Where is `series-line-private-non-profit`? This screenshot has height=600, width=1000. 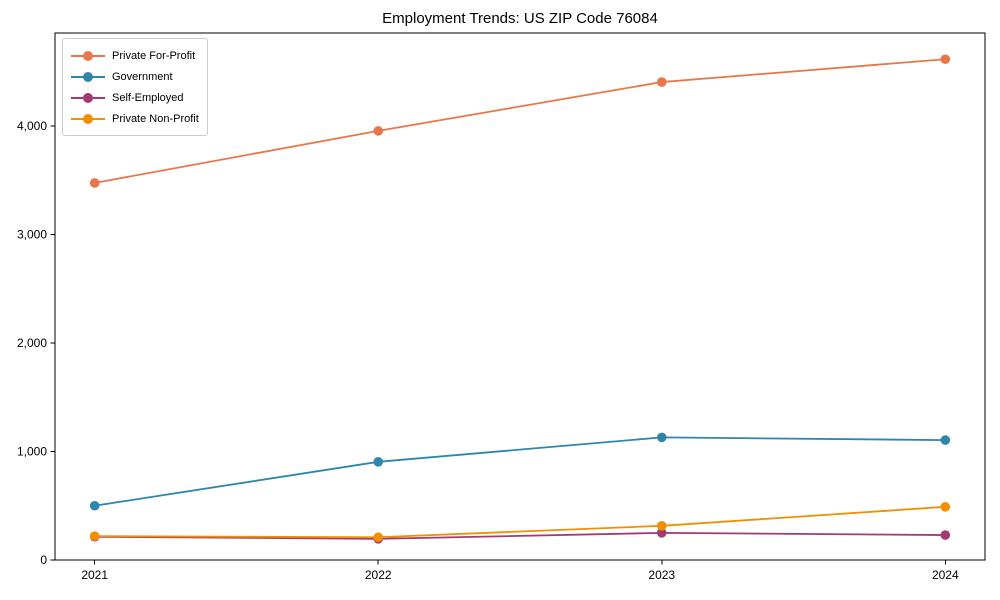
series-line-private-non-profit is located at coordinates (520, 522).